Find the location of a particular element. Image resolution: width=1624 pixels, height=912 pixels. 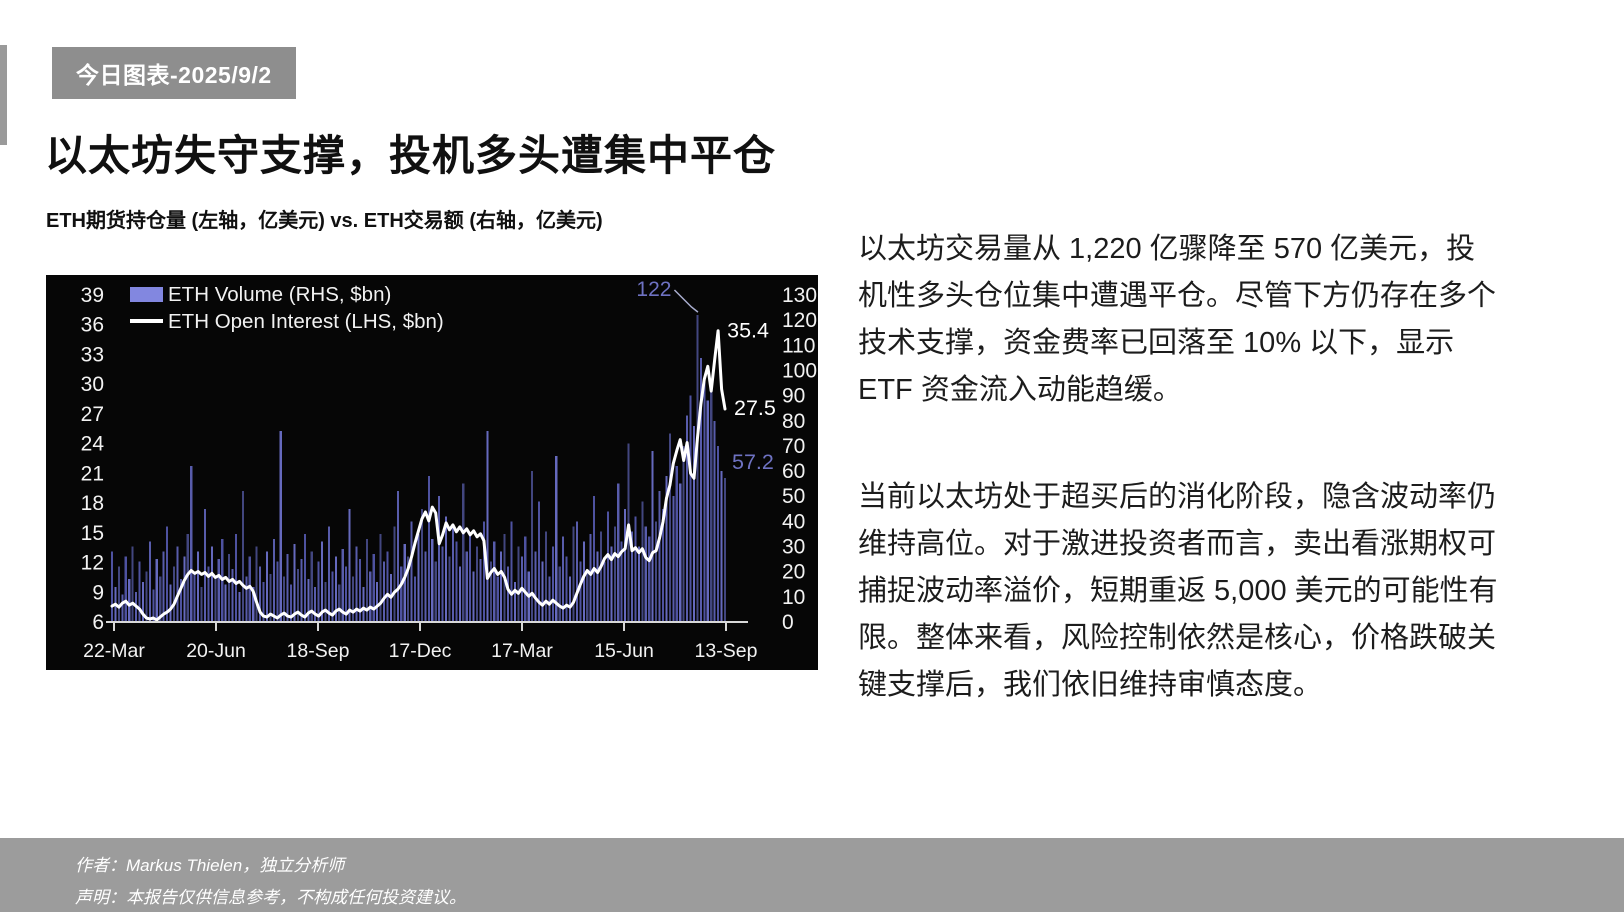

svg-text: 70 is located at coordinates (793, 446).